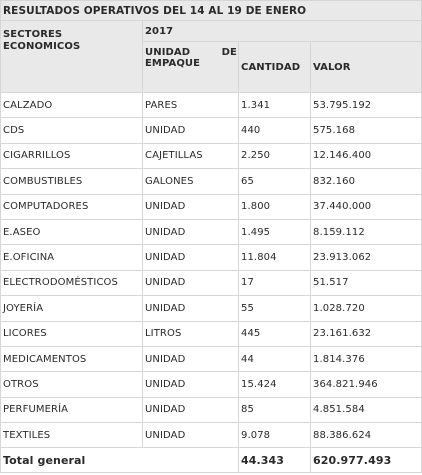 The height and width of the screenshot is (475, 422). Describe the element at coordinates (71, 359) in the screenshot. I see `cell-sector: MEDICAMENTOS` at that location.